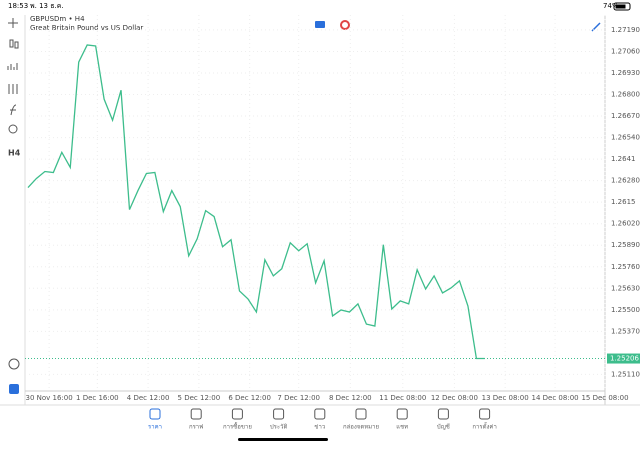 This screenshot has width=640, height=451. What do you see at coordinates (47, 6) in the screenshot?
I see `date: พ. 13 ธ.ค.` at bounding box center [47, 6].